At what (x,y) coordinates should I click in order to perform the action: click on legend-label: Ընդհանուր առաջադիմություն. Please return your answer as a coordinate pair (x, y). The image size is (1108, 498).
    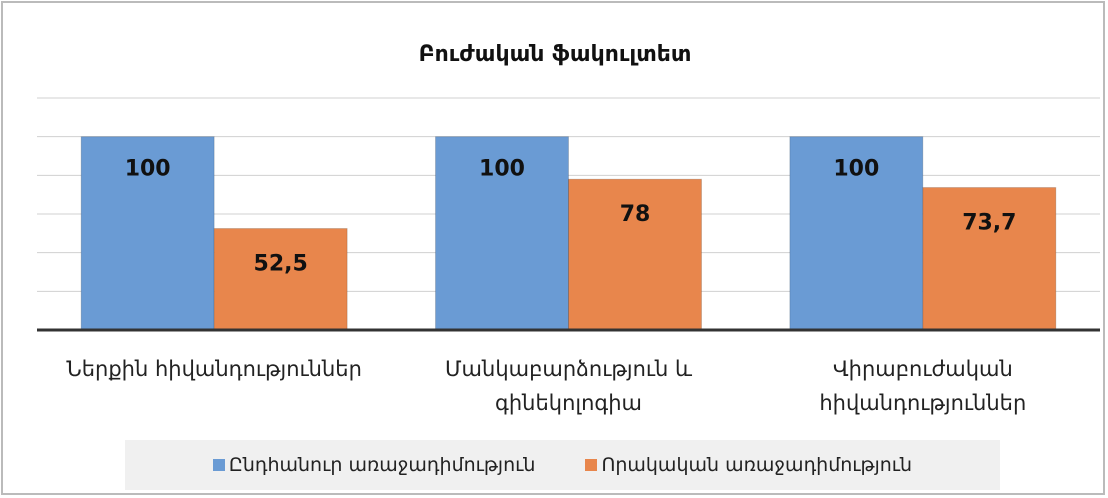
    Looking at the image, I should click on (382, 465).